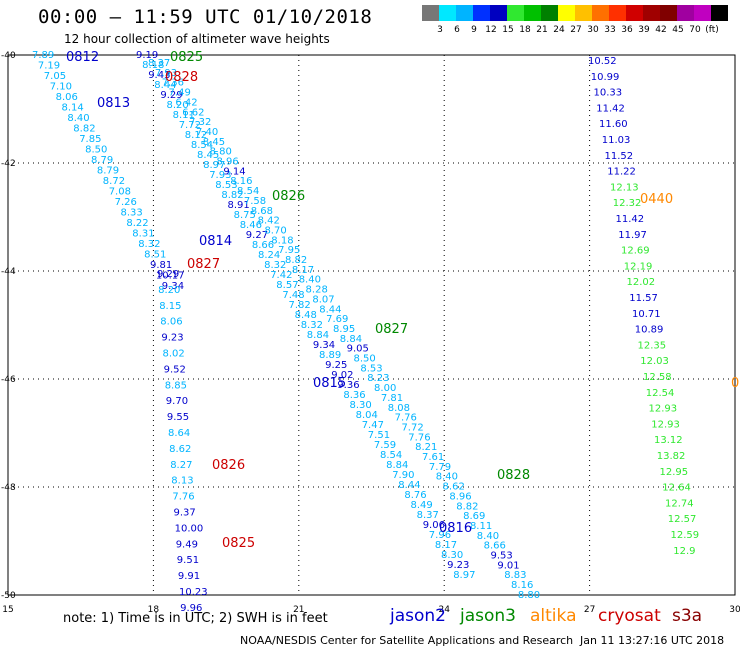 This screenshot has width=740, height=650. What do you see at coordinates (179, 433) in the screenshot?
I see `swh-value: 8.64` at bounding box center [179, 433].